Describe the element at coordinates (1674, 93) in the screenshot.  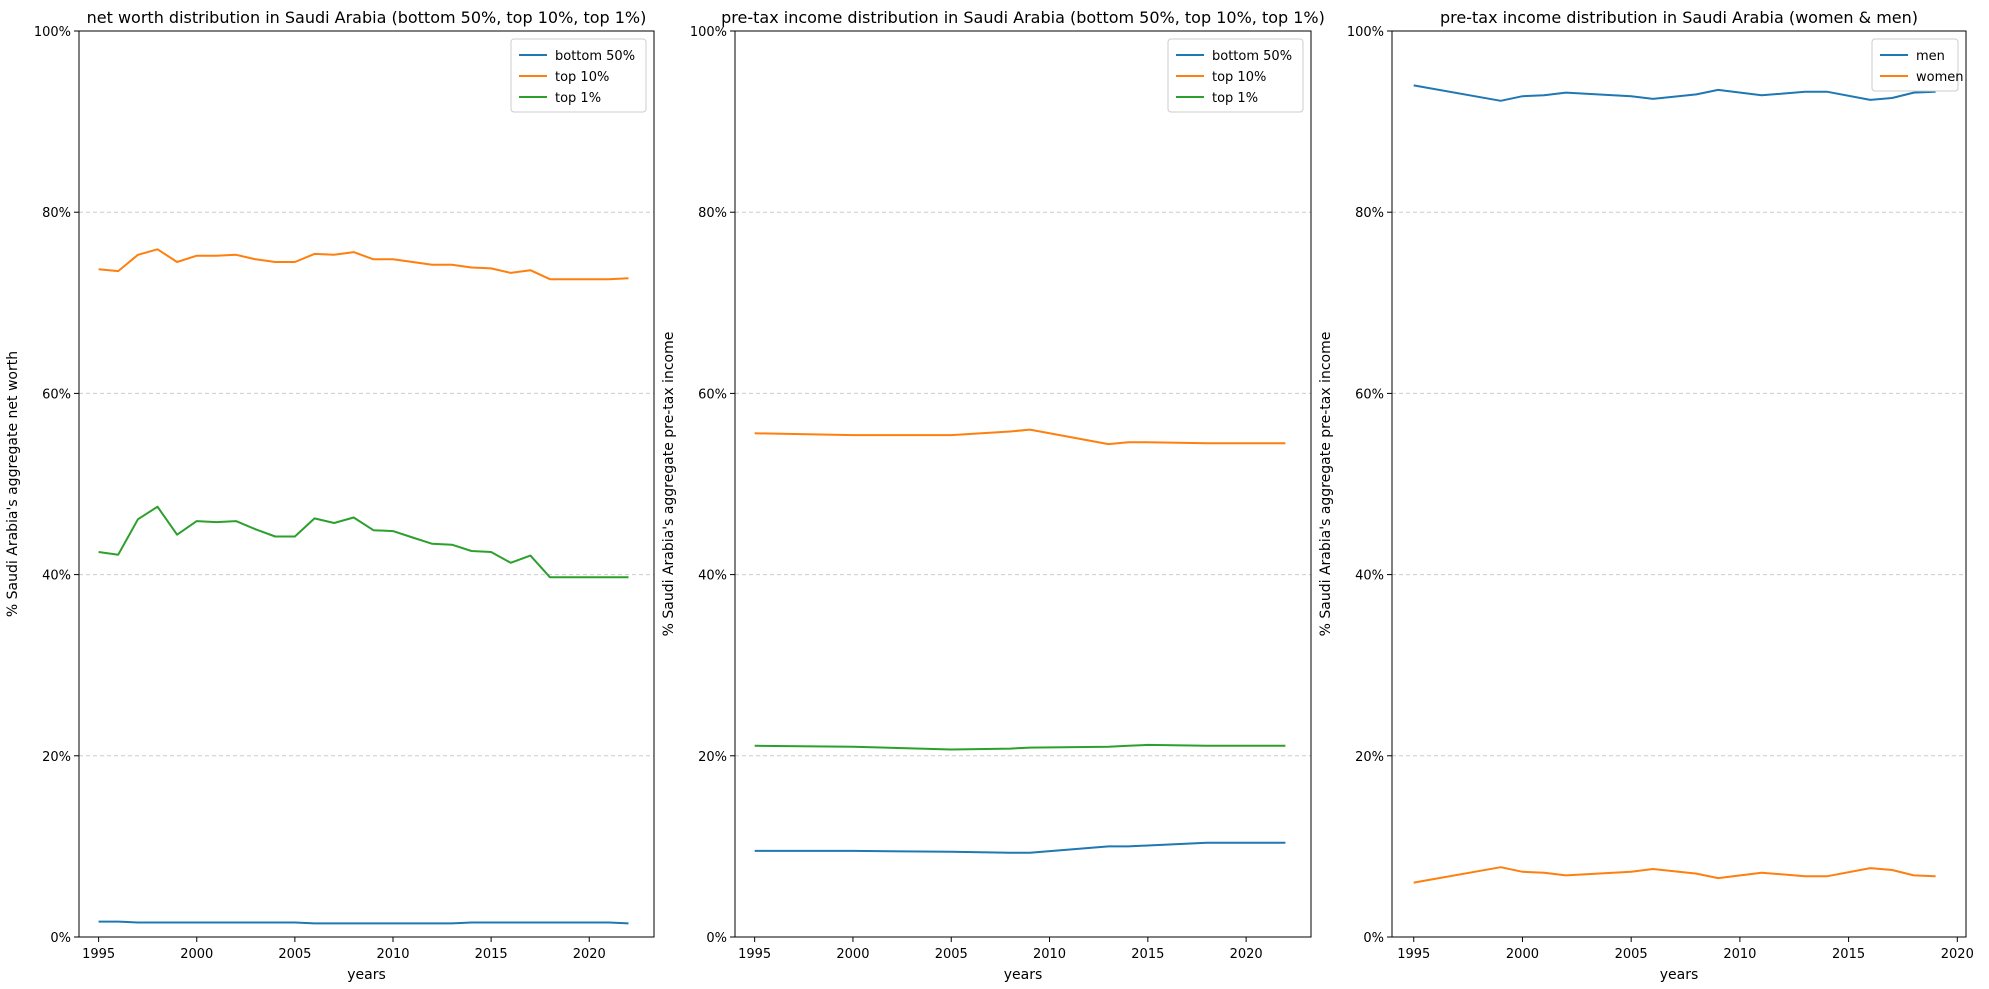
I see `series-line-men` at that location.